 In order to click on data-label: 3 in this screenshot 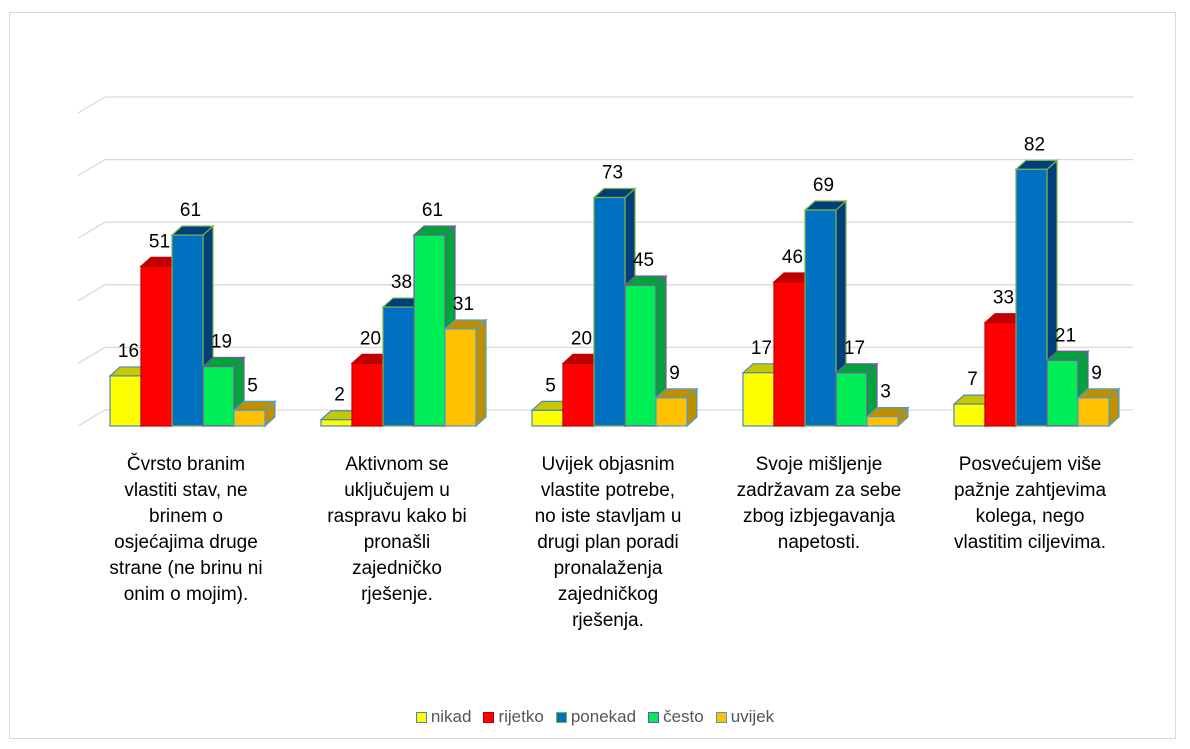, I will do `click(885, 392)`.